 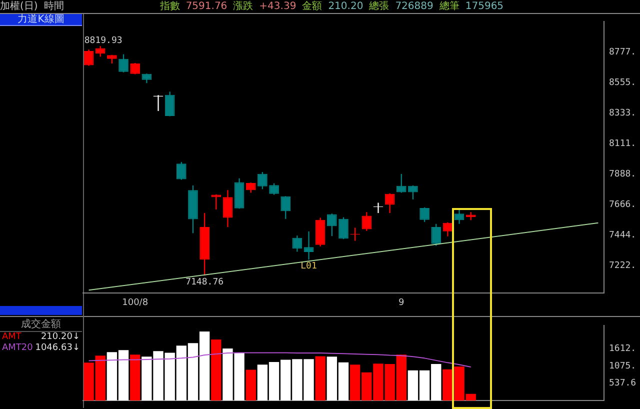 What do you see at coordinates (622, 143) in the screenshot?
I see `y-tick-label: 8111.` at bounding box center [622, 143].